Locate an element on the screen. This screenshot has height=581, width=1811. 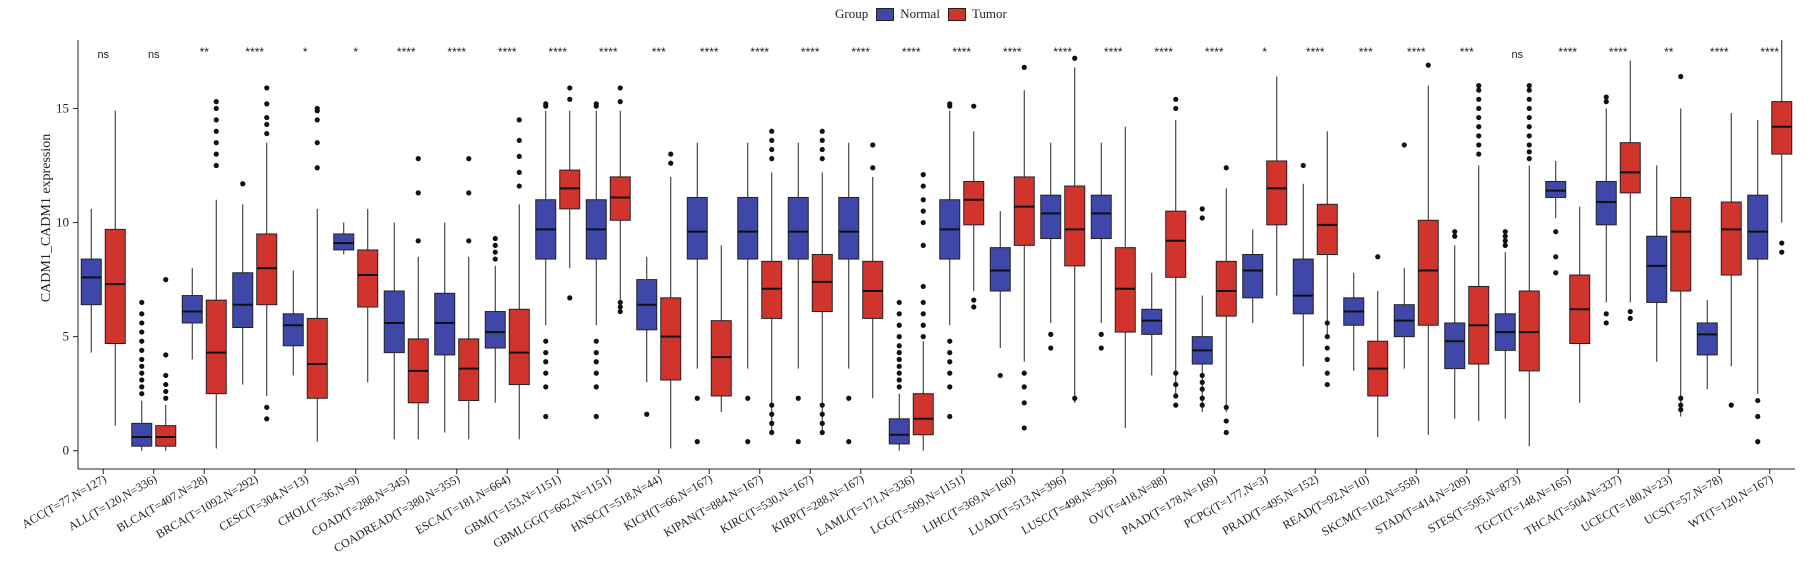
y-tick-label: 5 is located at coordinates (66, 336).